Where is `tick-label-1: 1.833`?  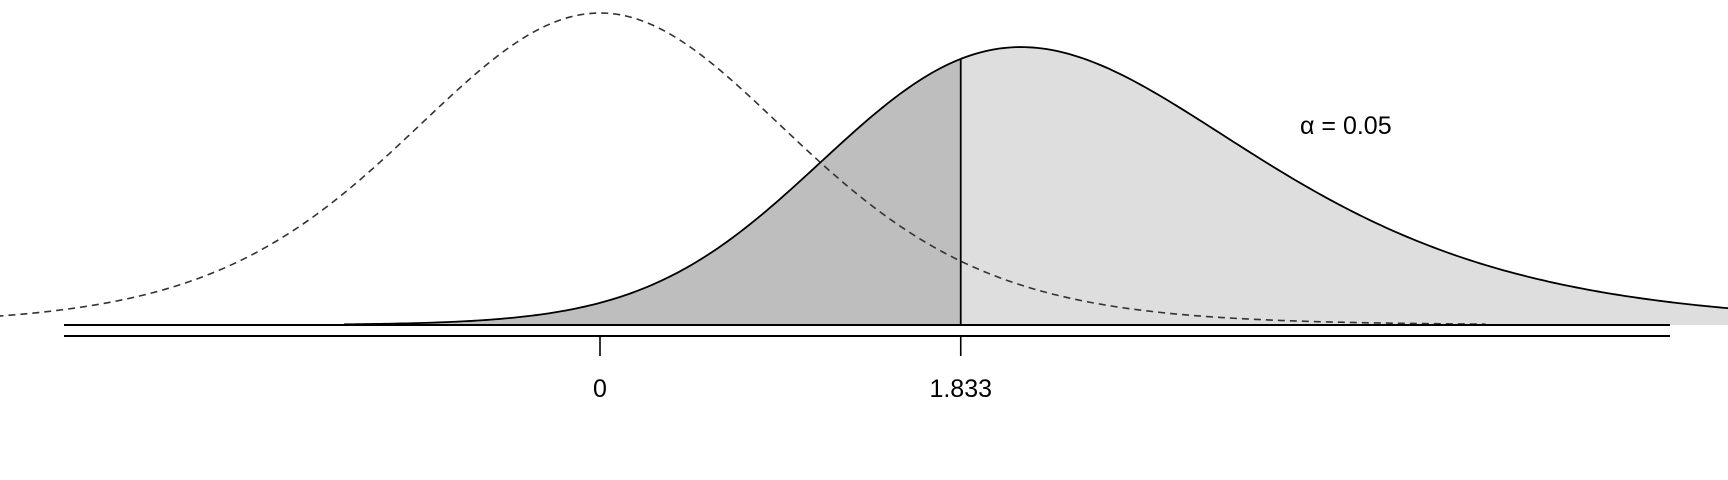 tick-label-1: 1.833 is located at coordinates (960, 389).